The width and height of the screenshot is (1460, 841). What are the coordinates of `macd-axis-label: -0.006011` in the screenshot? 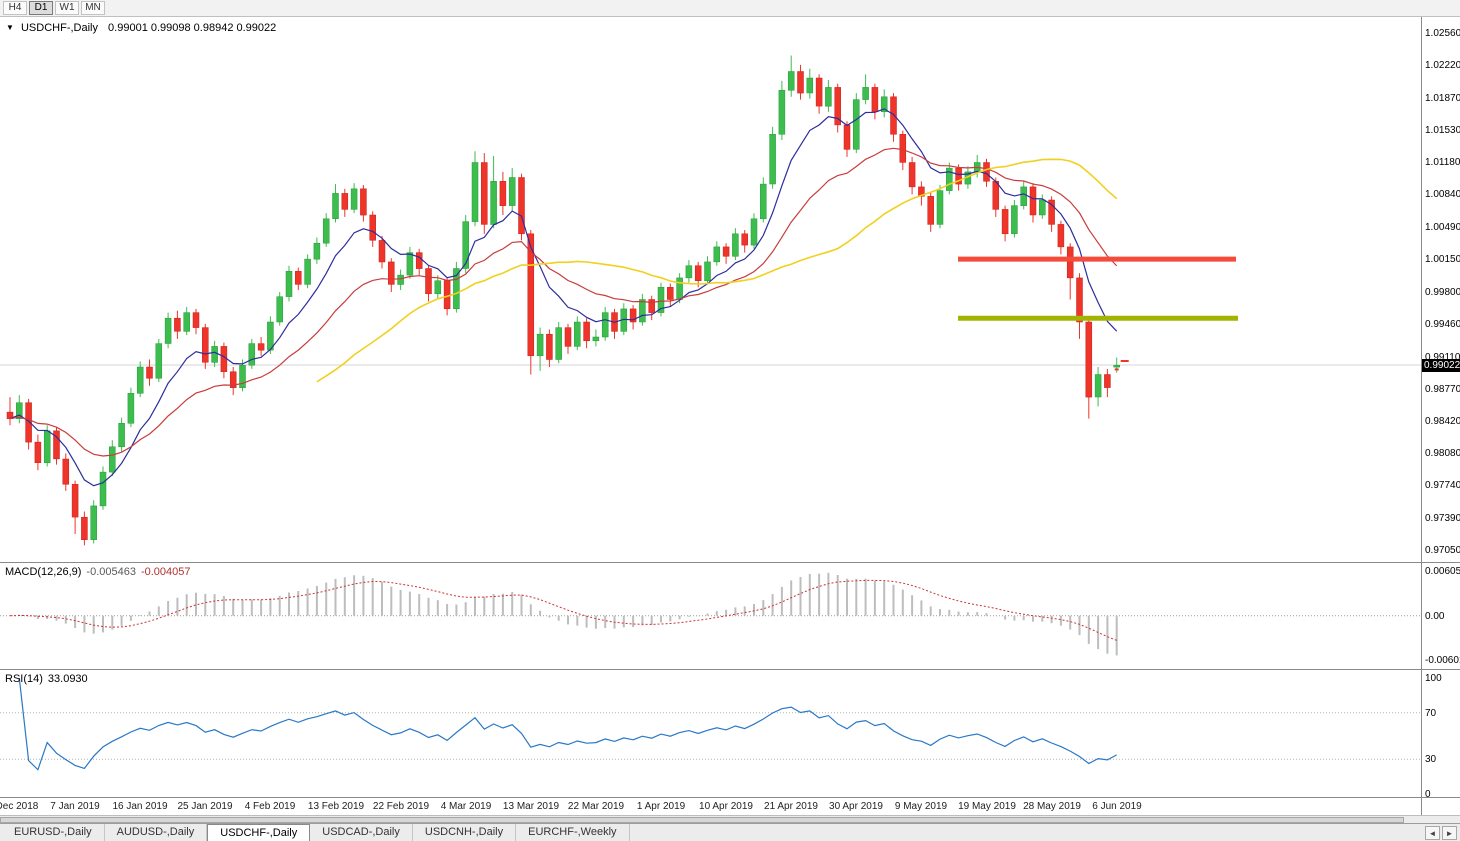 It's located at (1442, 660).